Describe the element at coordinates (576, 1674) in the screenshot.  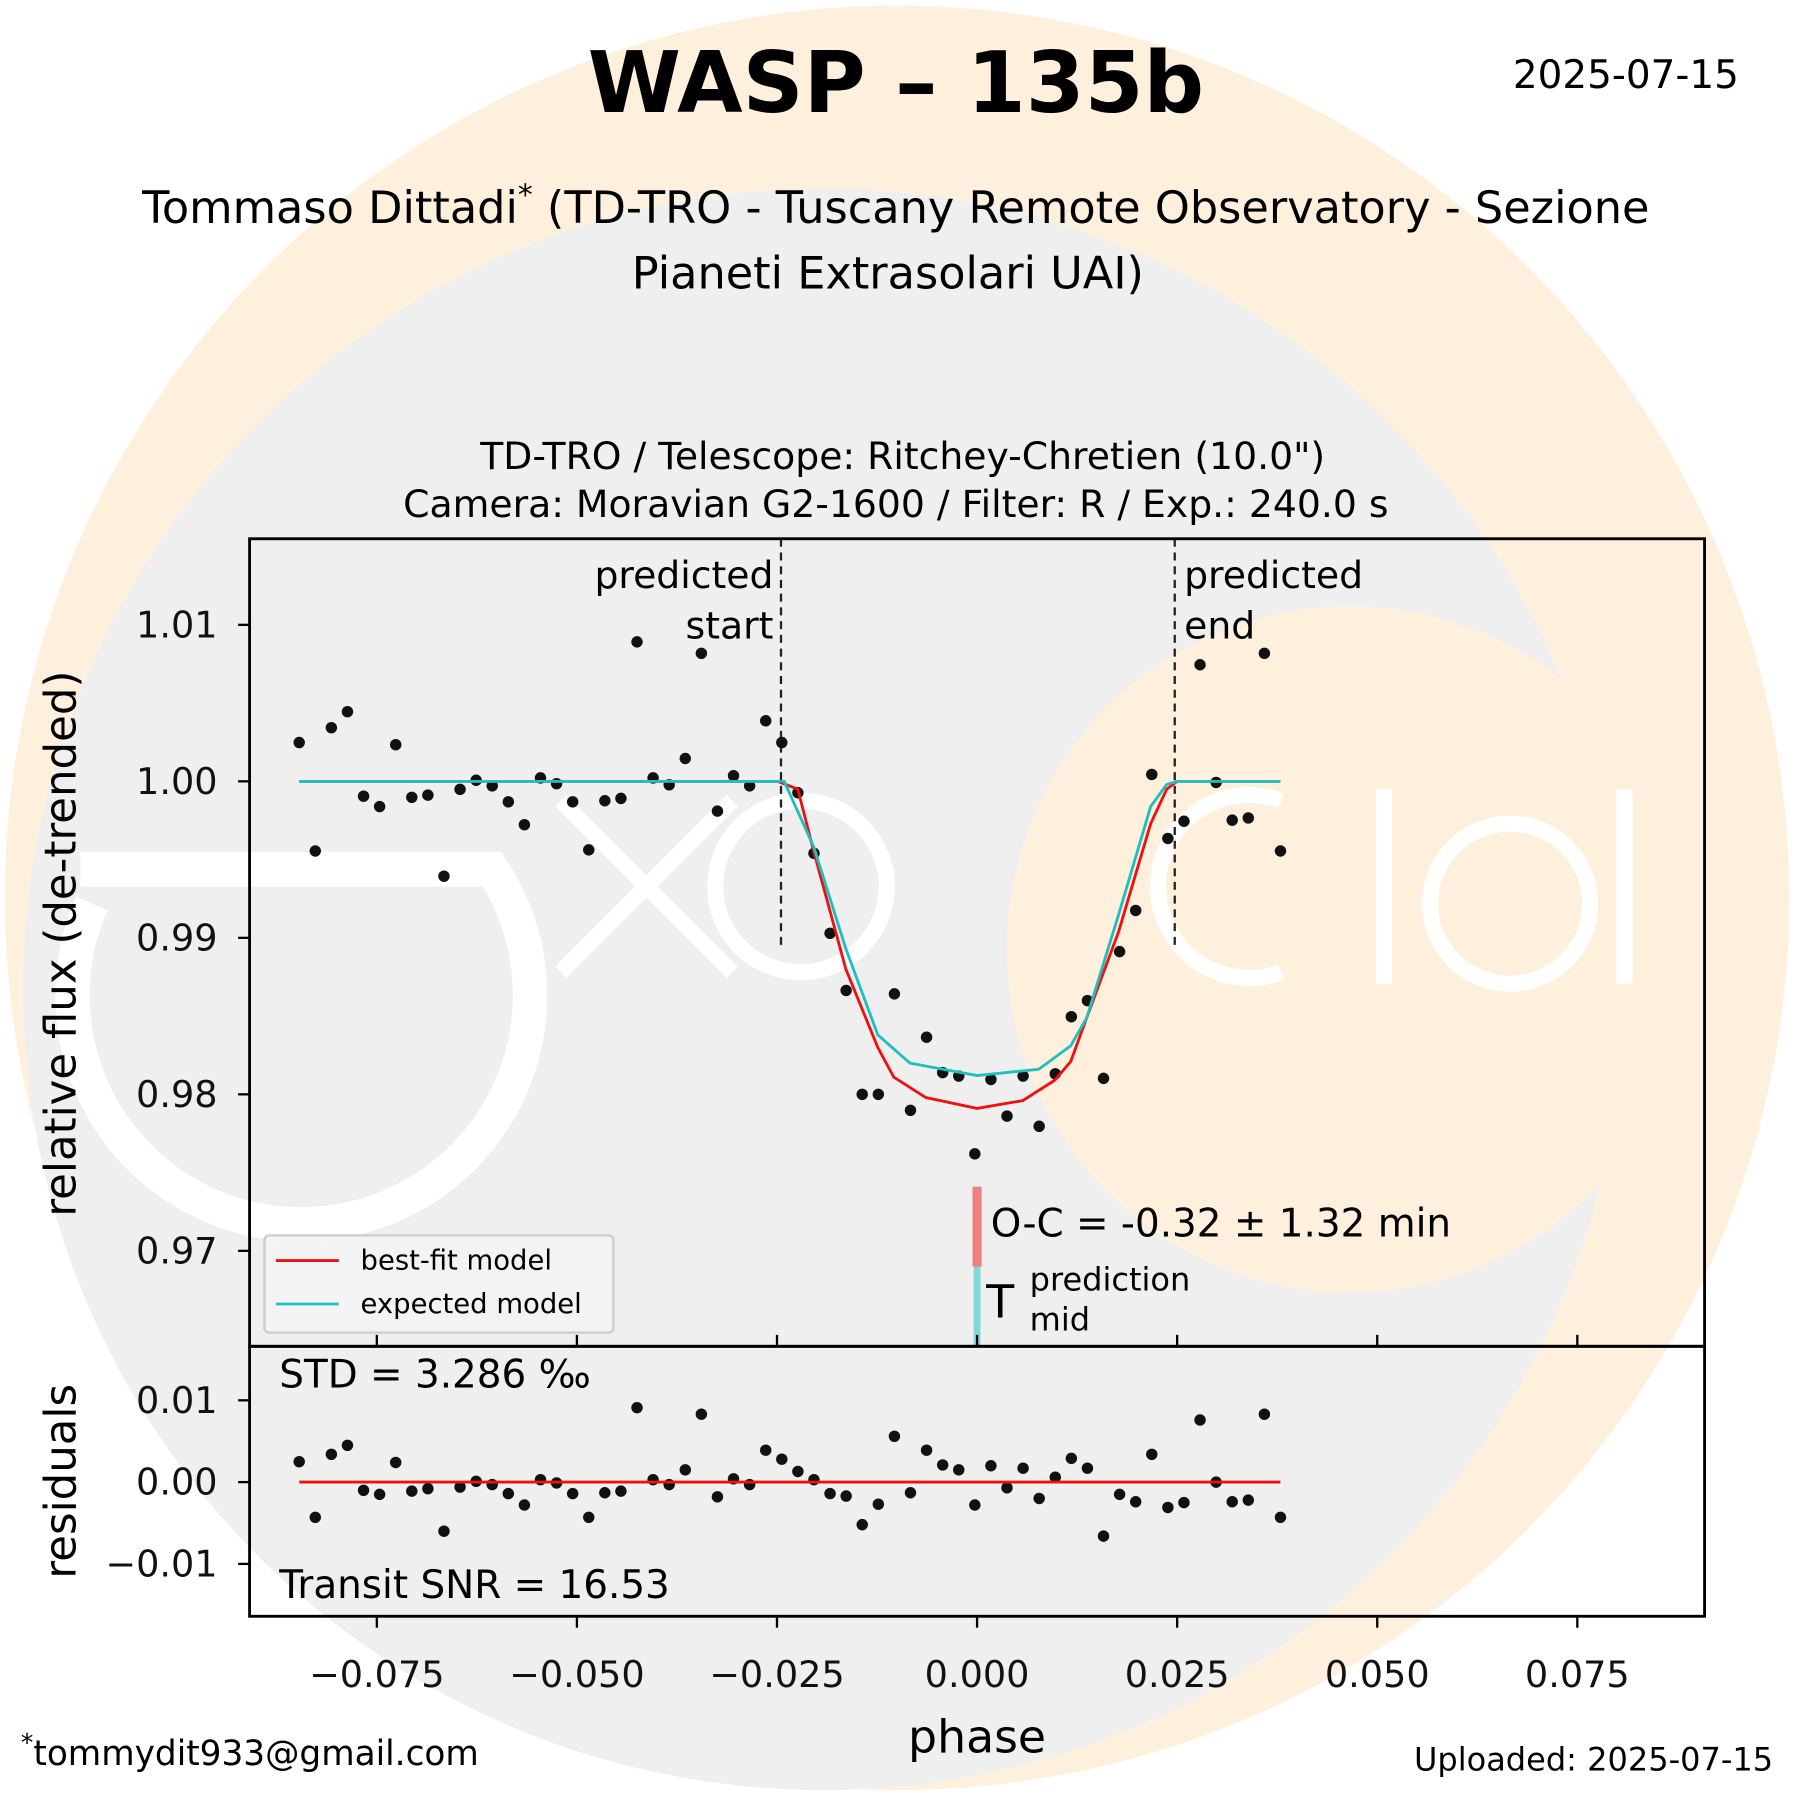
I see `x-tick-label: −0.050` at that location.